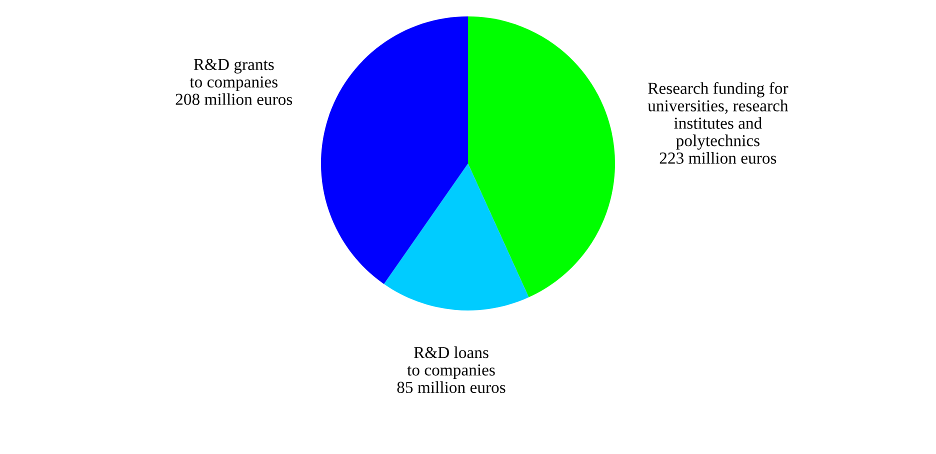 This screenshot has height=454, width=936. What do you see at coordinates (234, 74) in the screenshot?
I see `slice-label: R&D grants to companies` at bounding box center [234, 74].